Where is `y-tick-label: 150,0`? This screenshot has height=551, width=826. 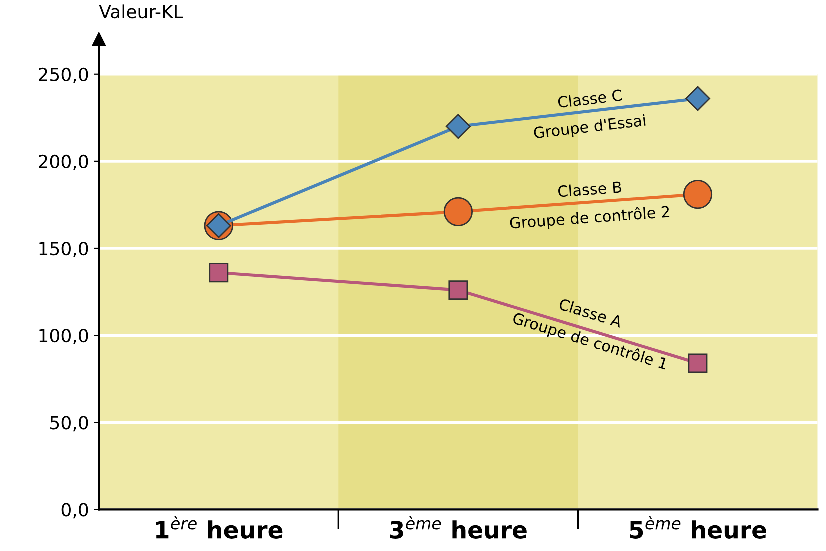
y-tick-label: 150,0 is located at coordinates (64, 250).